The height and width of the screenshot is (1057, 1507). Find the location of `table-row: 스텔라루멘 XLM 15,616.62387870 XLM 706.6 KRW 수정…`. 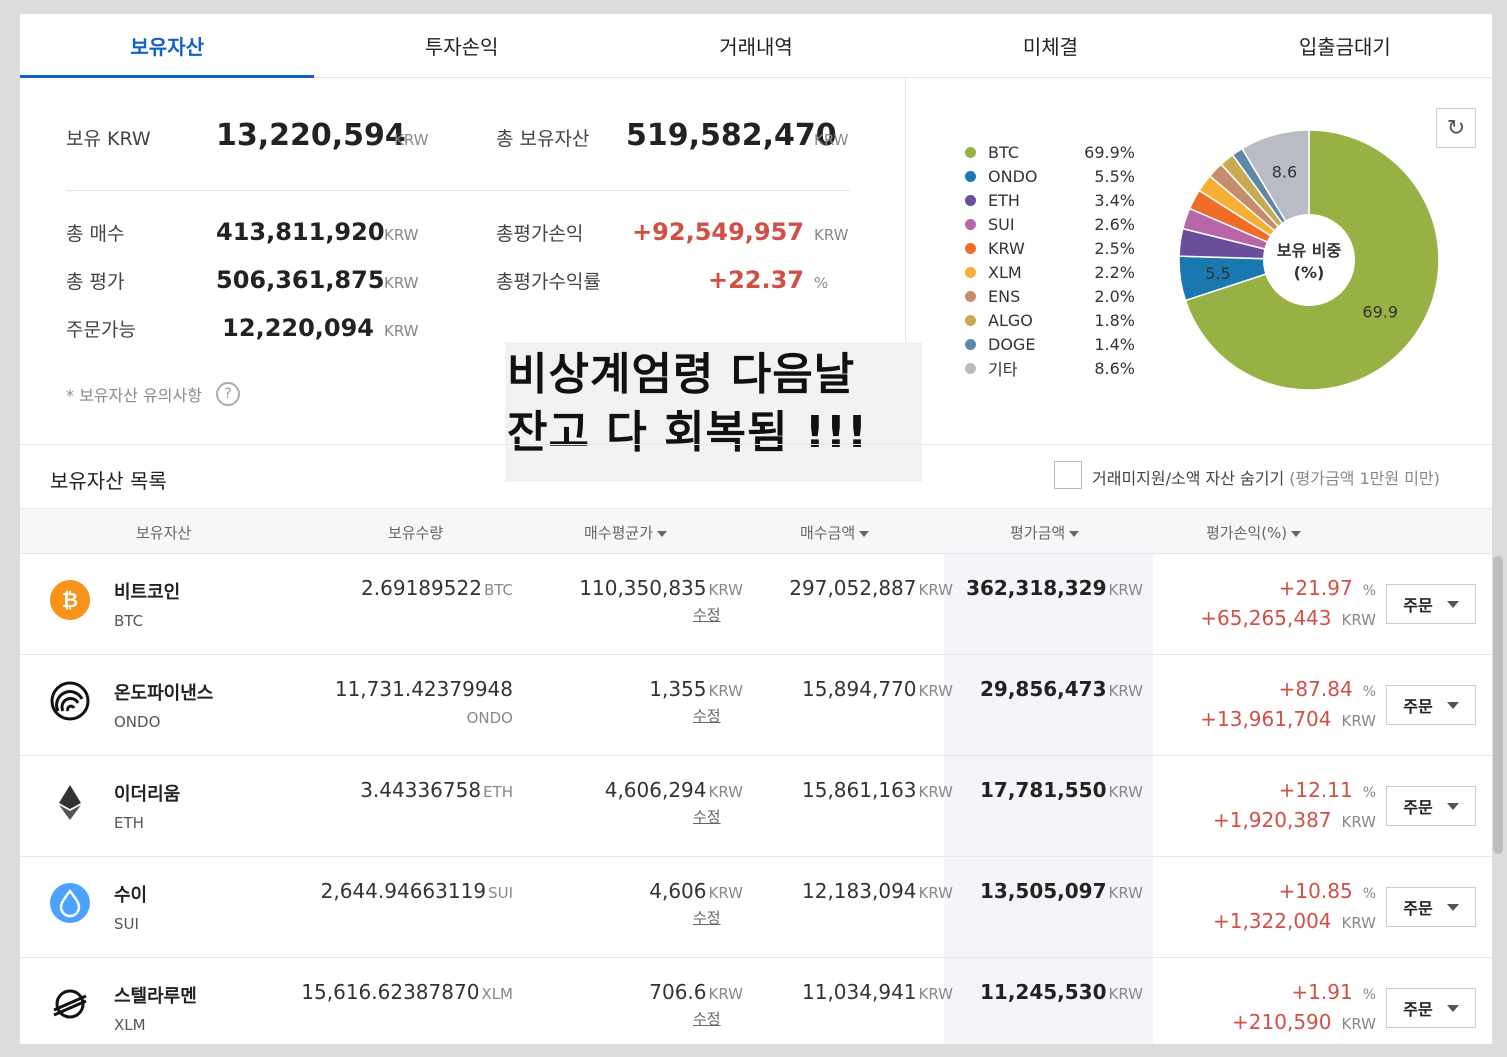

table-row: 스텔라루멘 XLM 15,616.62387870 XLM 706.6 KRW 수정… is located at coordinates (756, 1001).